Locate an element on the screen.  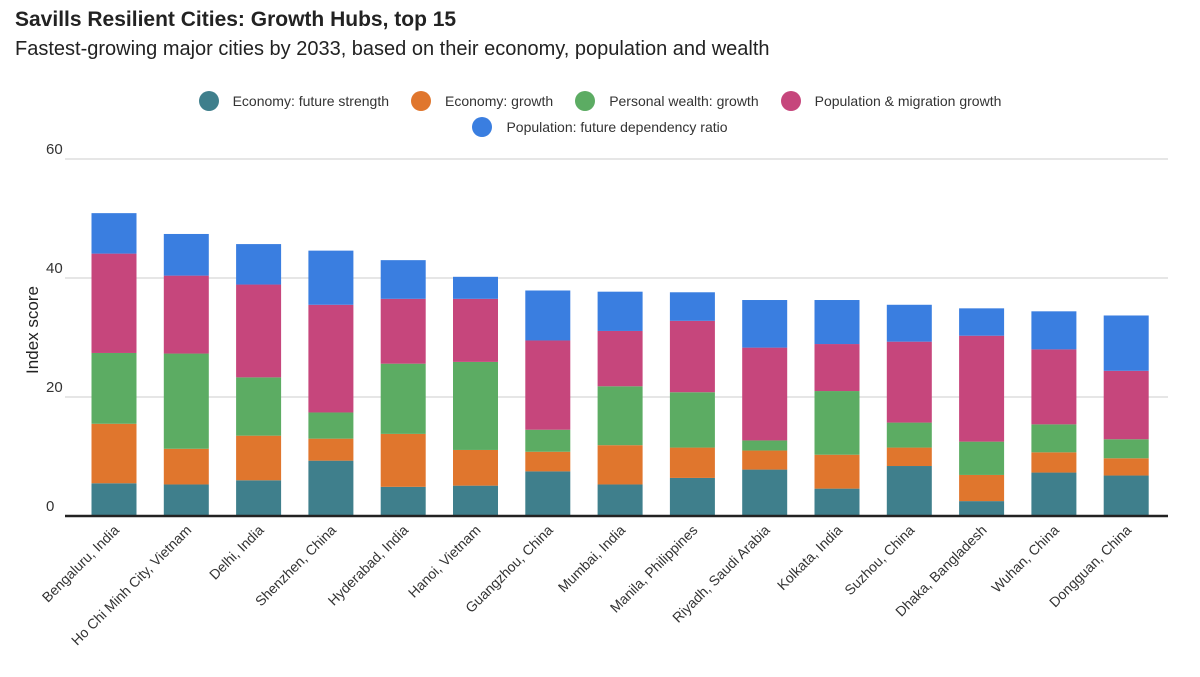
legend-item-economy-future-strength: Economy: future strength is located at coordinates (293, 101).